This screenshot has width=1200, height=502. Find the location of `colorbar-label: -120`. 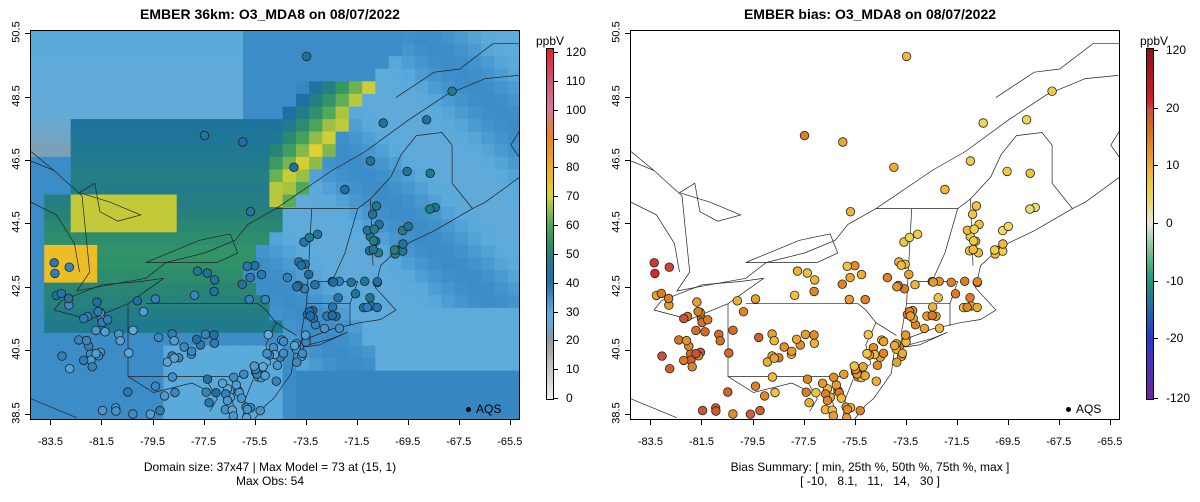

colorbar-label: -120 is located at coordinates (1178, 398).